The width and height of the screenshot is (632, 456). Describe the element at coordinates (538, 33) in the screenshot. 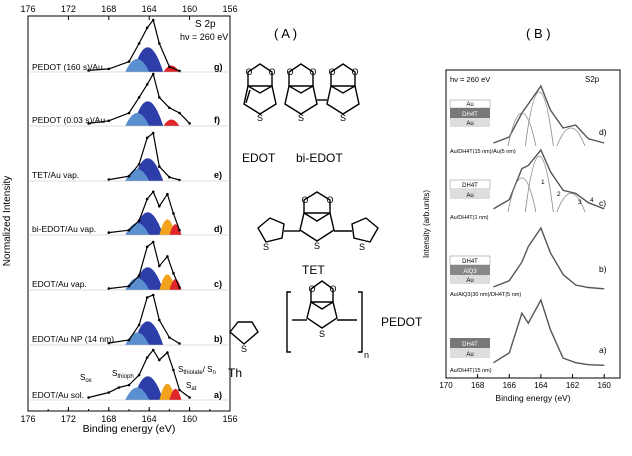

I see `panel-b-label: ( B )` at that location.